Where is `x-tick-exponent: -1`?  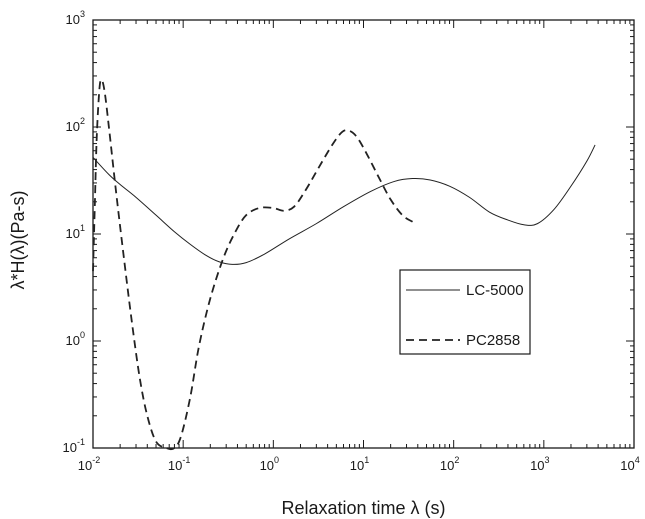 x-tick-exponent: -1 is located at coordinates (186, 460).